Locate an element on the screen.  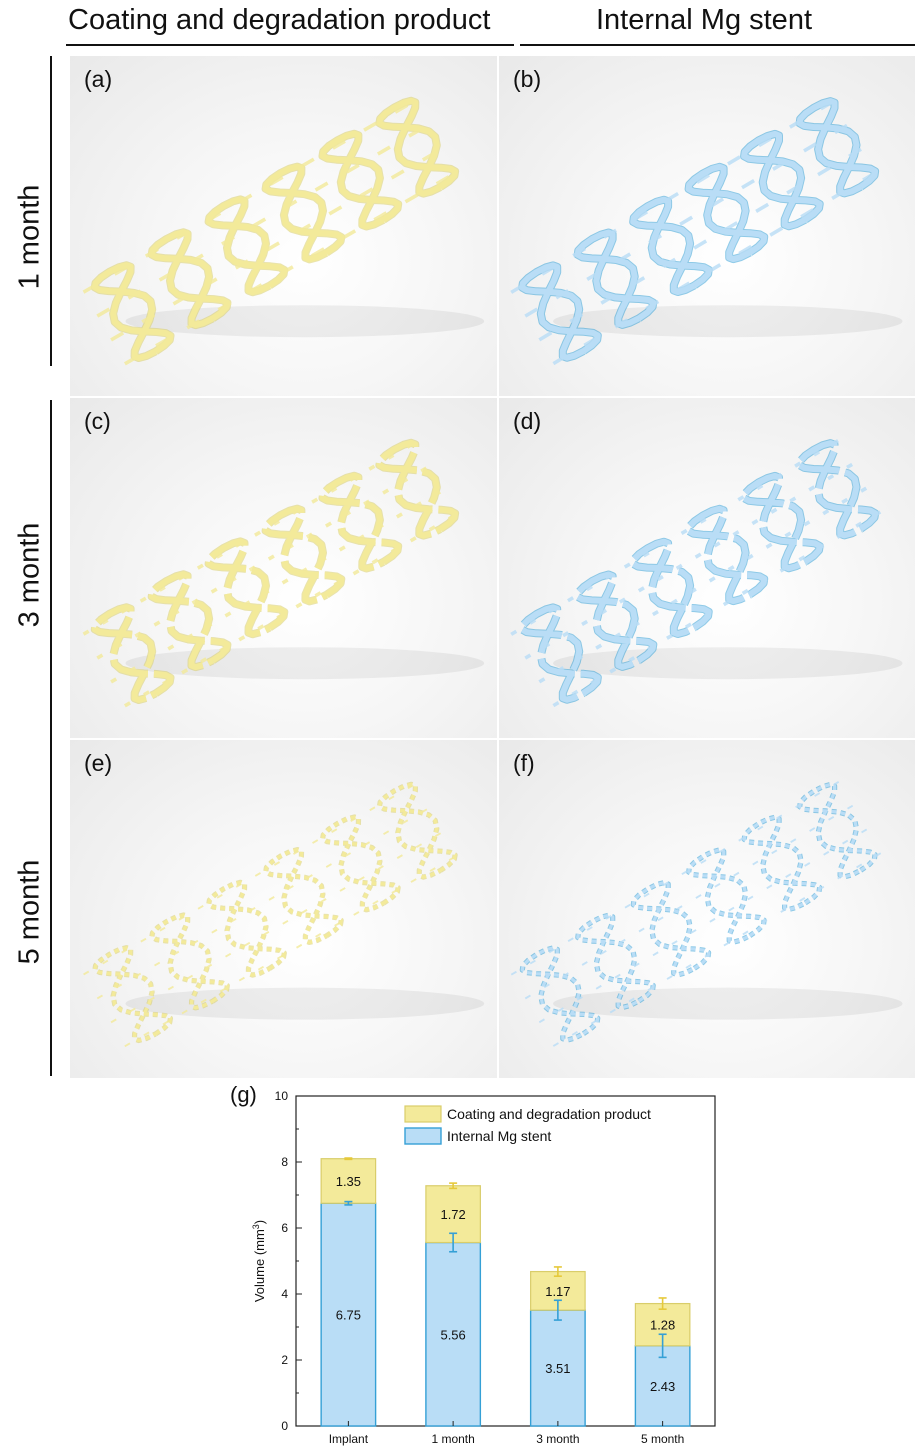
value-label-coating-3: 1.28 is located at coordinates (662, 1325).